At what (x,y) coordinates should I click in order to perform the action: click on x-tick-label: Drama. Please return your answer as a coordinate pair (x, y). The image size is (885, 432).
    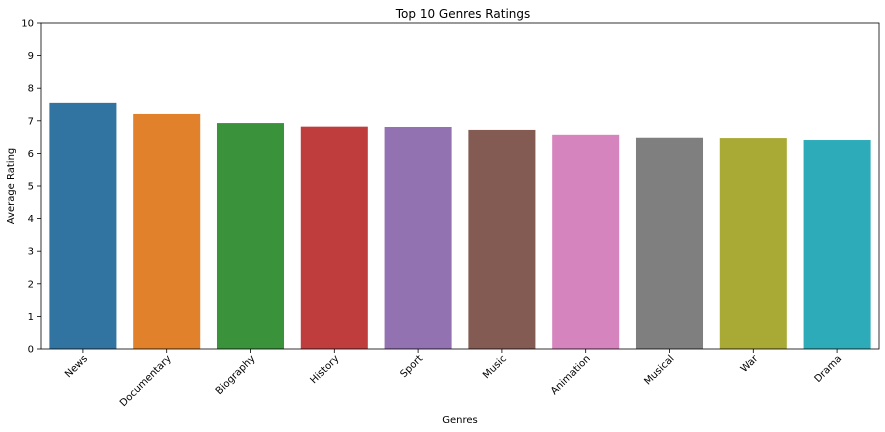
    Looking at the image, I should click on (829, 369).